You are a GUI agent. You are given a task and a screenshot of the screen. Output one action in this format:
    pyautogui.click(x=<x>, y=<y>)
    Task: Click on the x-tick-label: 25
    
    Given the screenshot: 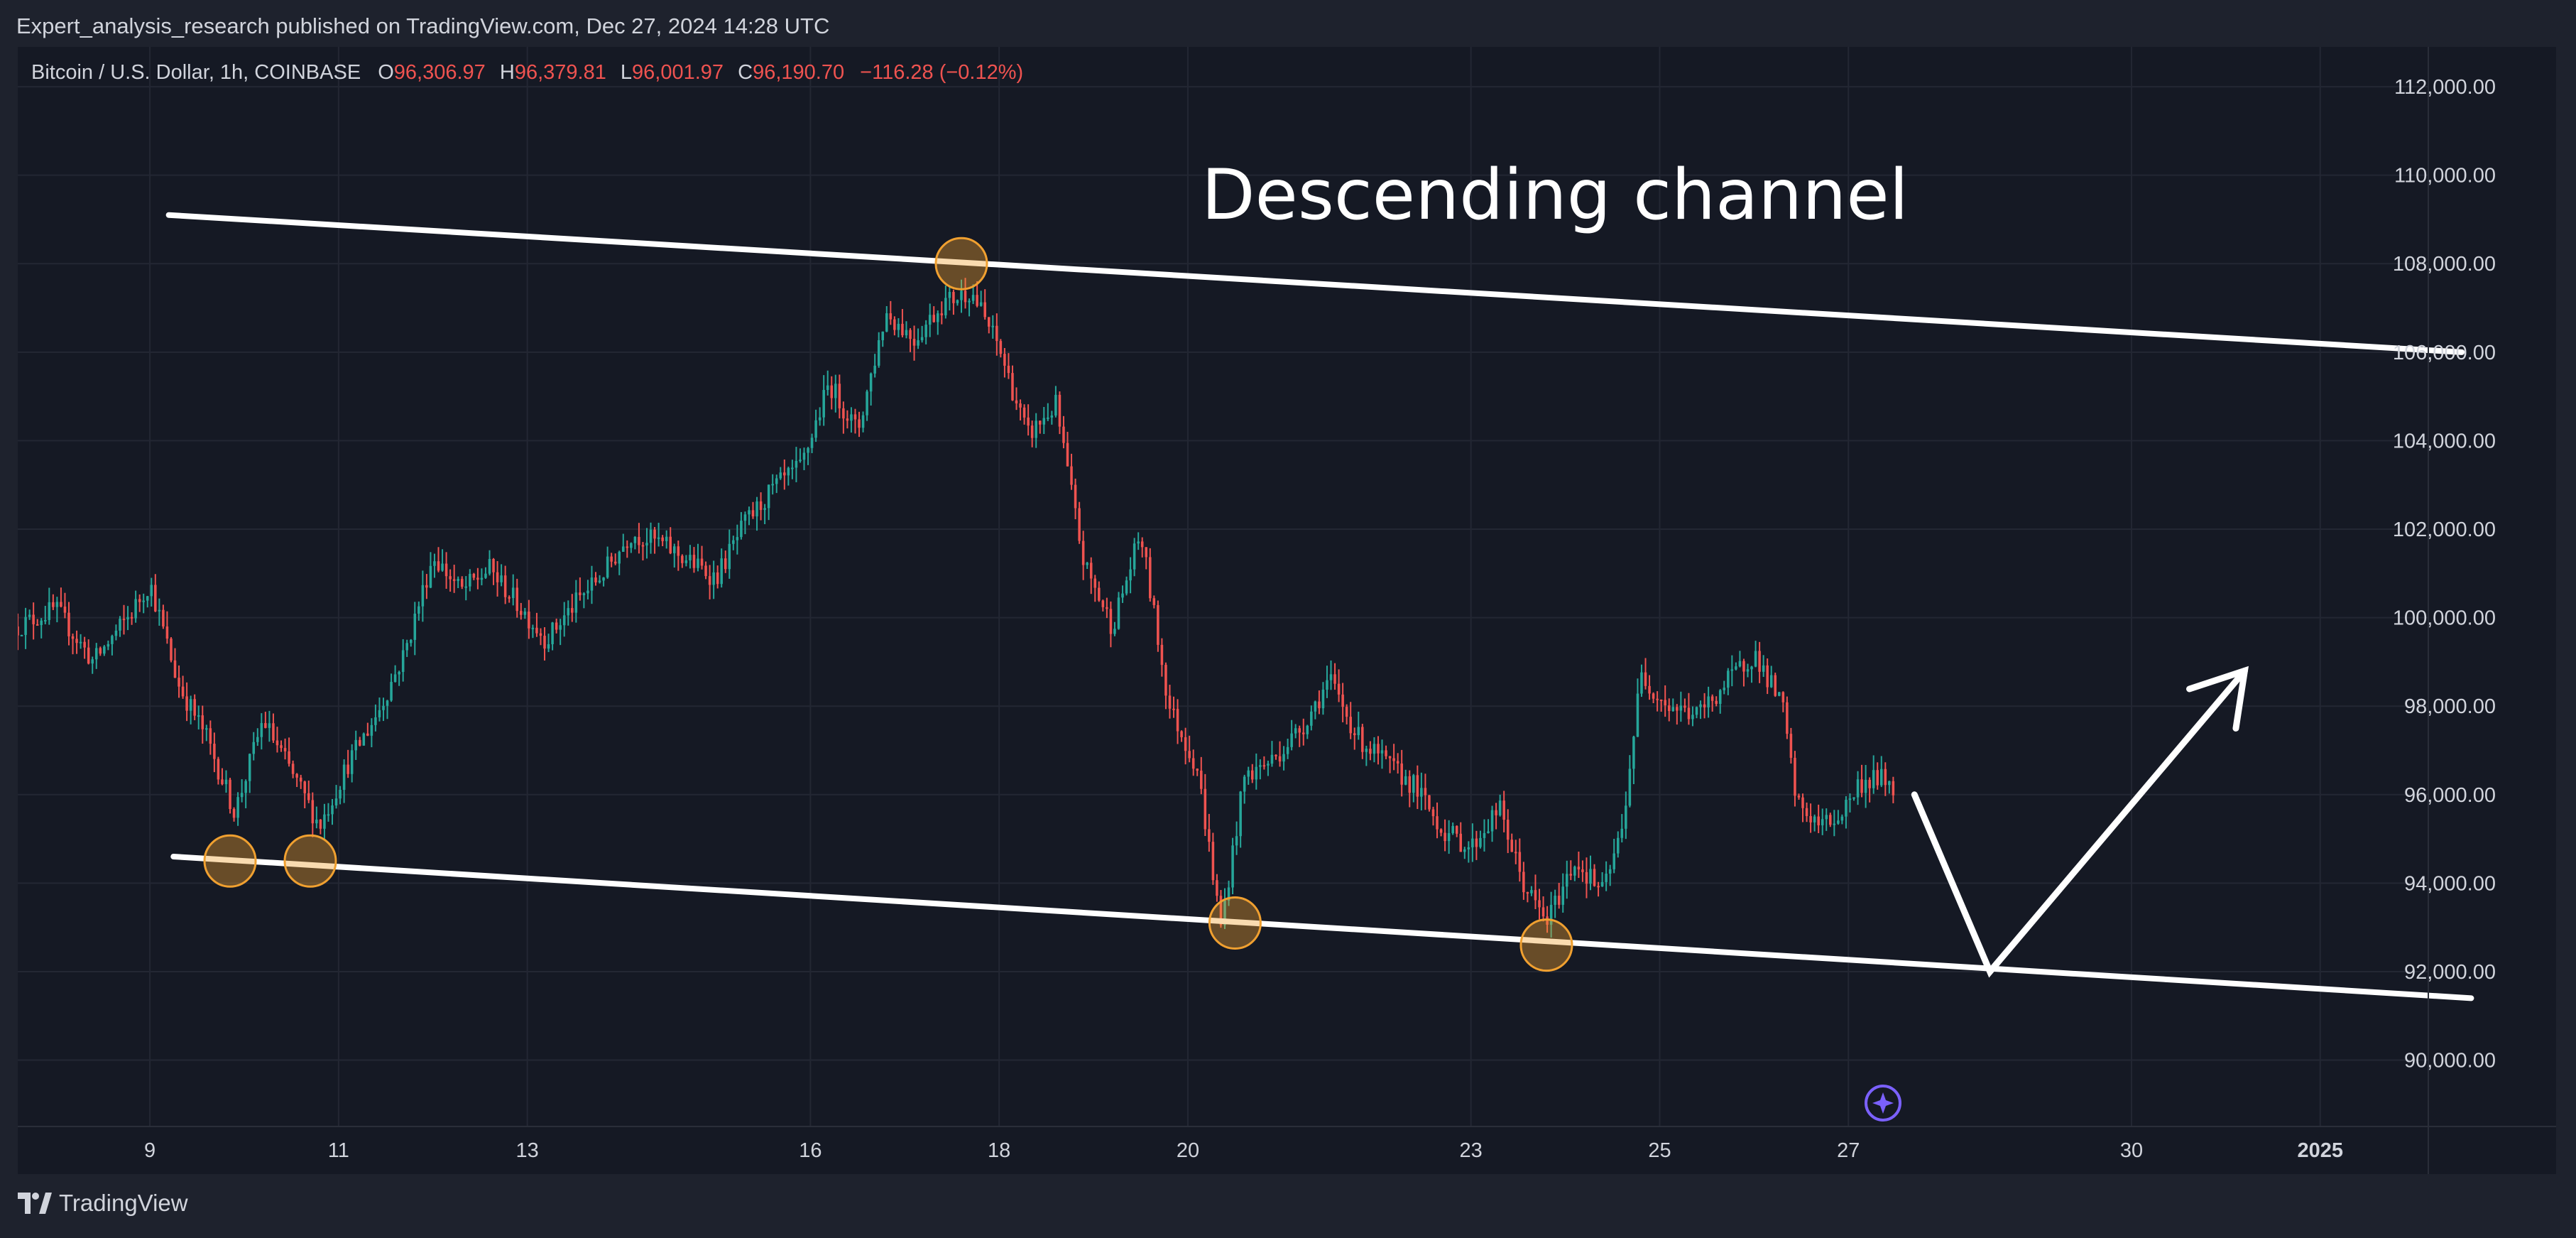 What is the action you would take?
    pyautogui.click(x=1659, y=1150)
    